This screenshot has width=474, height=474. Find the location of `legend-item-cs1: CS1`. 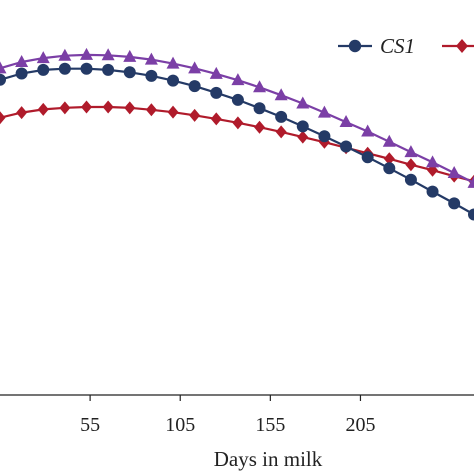

legend-item-cs1: CS1 is located at coordinates (376, 46).